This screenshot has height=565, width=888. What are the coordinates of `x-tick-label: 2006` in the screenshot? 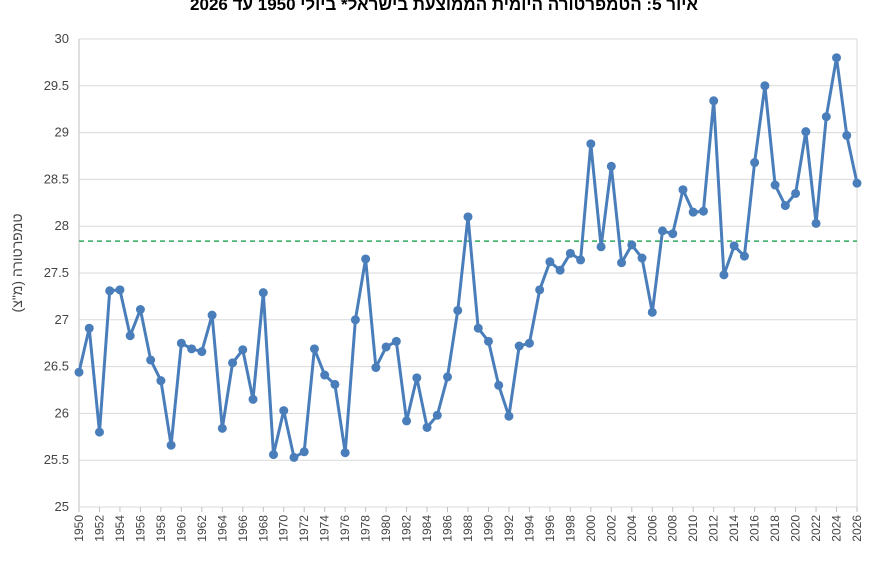 It's located at (652, 528).